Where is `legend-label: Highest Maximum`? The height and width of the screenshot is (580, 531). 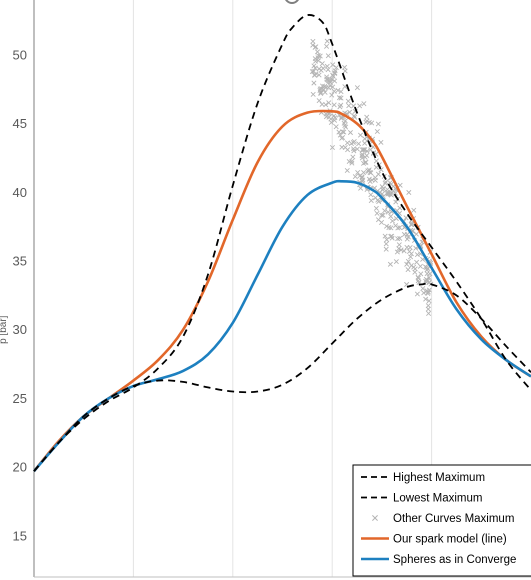 legend-label: Highest Maximum is located at coordinates (439, 478).